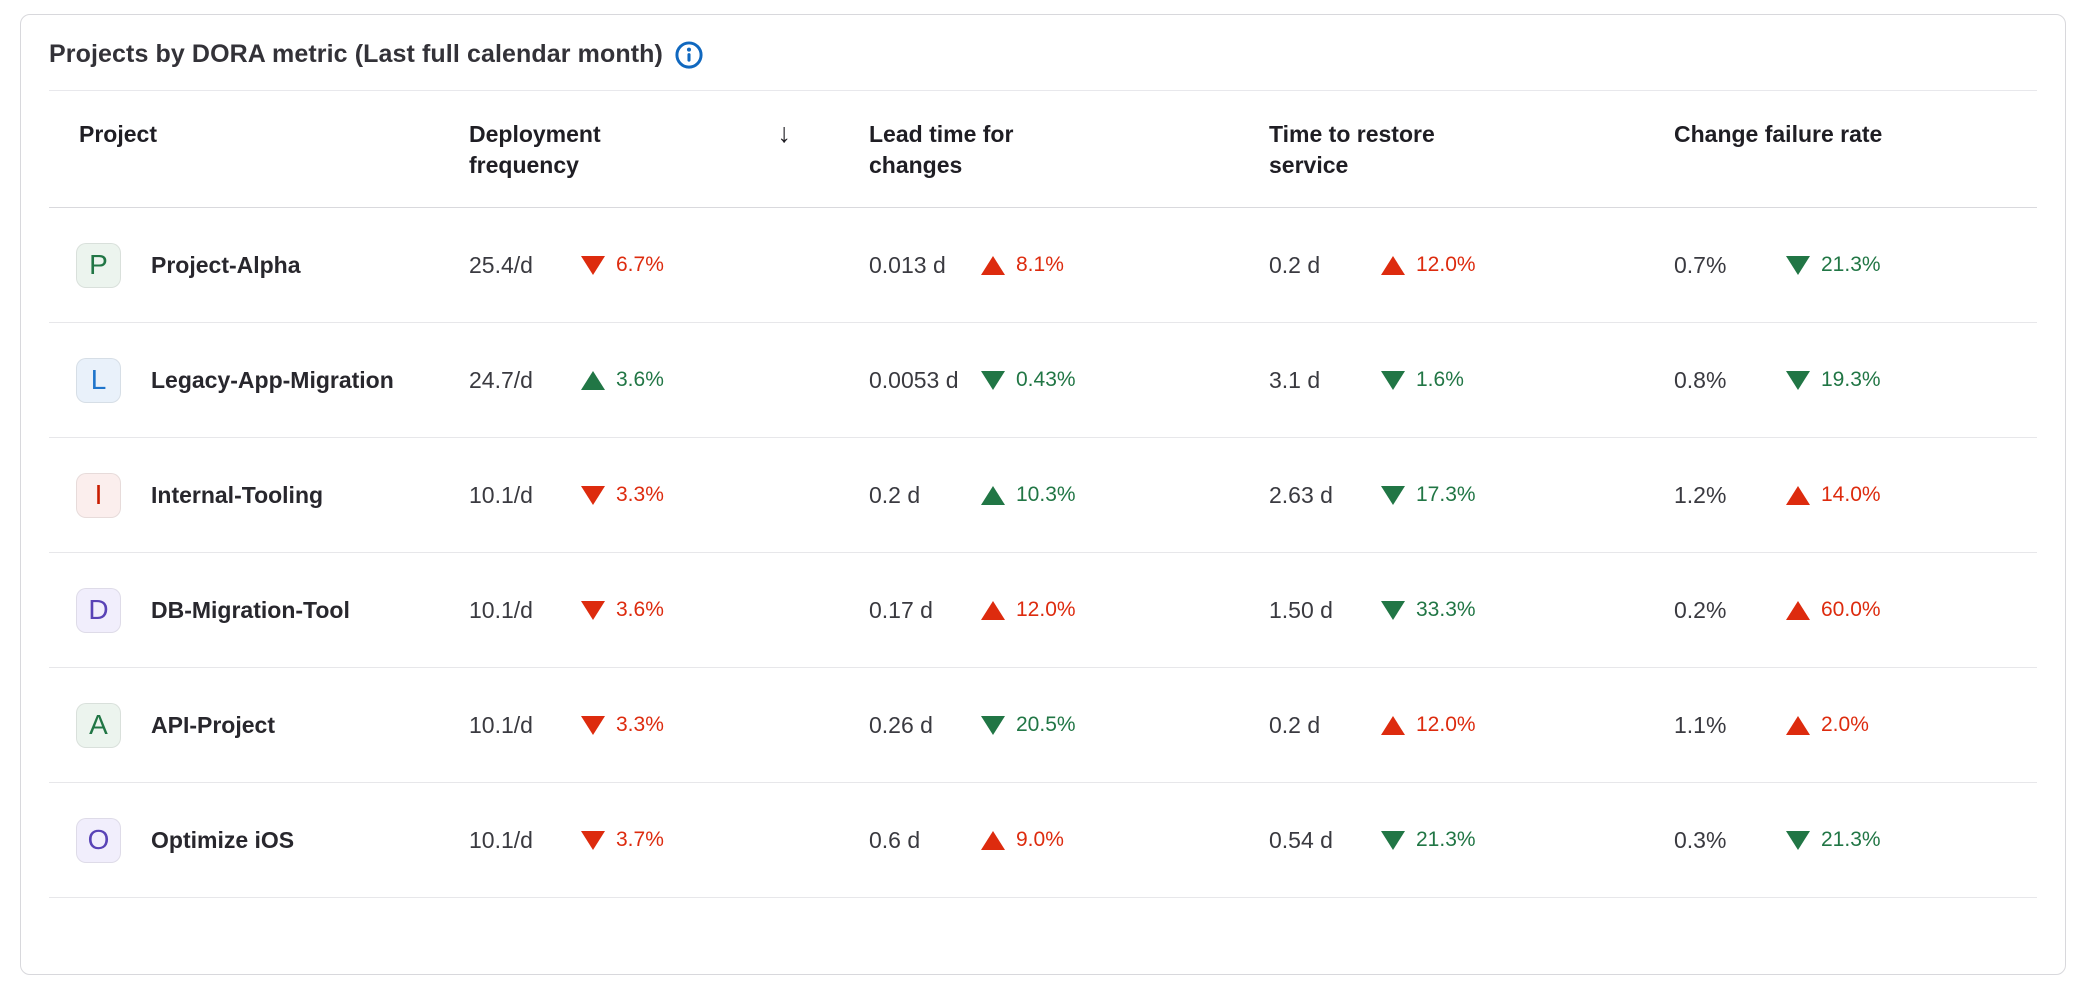 Image resolution: width=2086 pixels, height=990 pixels. What do you see at coordinates (1851, 610) in the screenshot?
I see `trend-value: 60.0%` at bounding box center [1851, 610].